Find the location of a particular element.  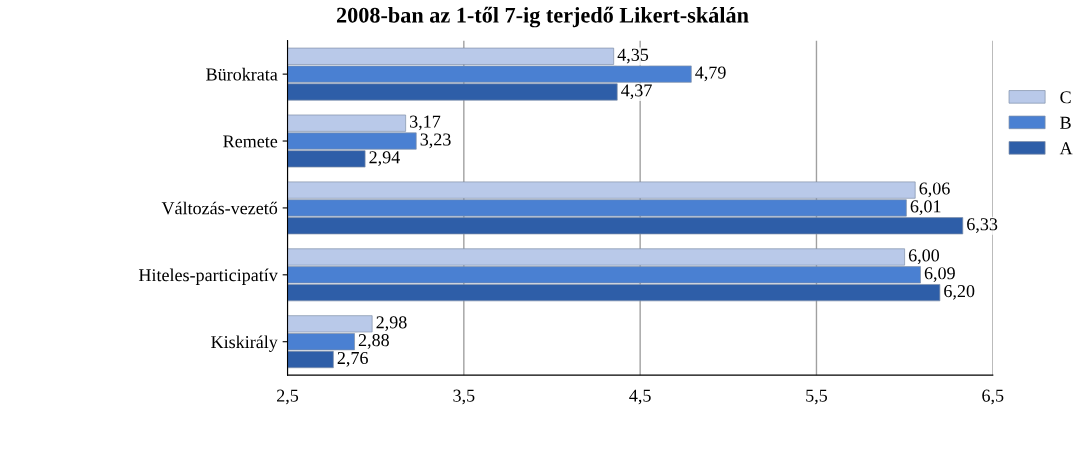

data-label: 2,98 is located at coordinates (391, 323).